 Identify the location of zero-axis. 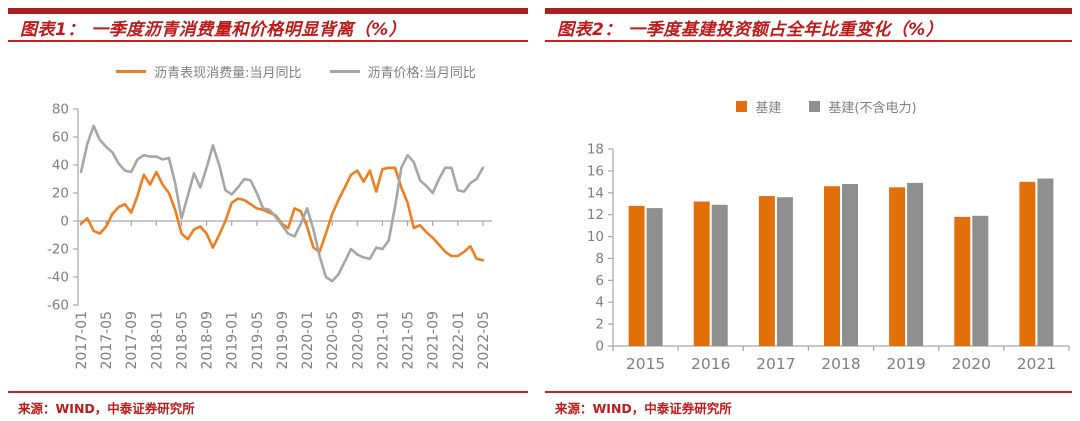
(285, 223).